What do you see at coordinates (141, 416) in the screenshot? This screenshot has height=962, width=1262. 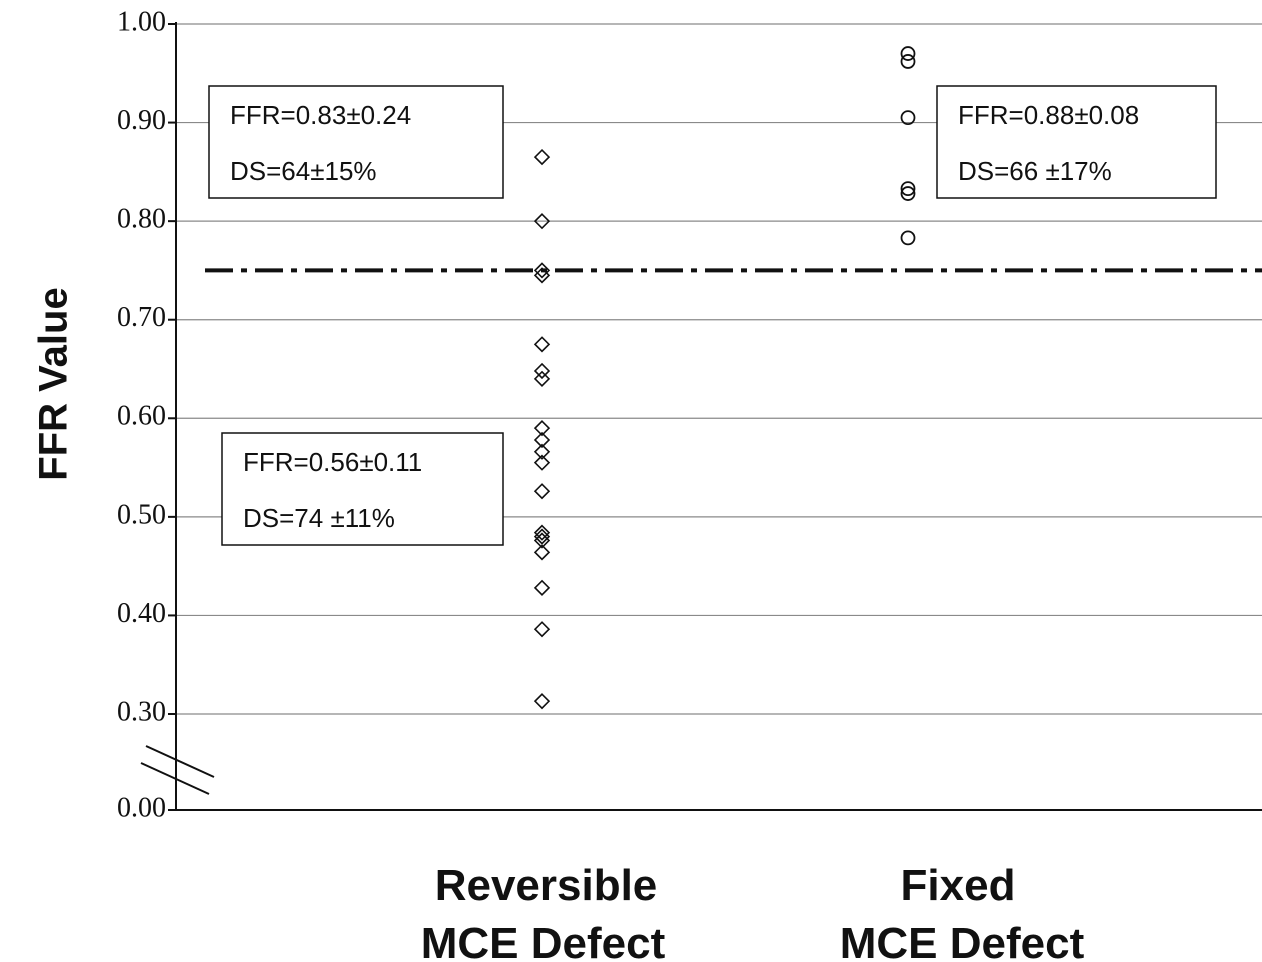 I see `y-tick-label: 0.60` at bounding box center [141, 416].